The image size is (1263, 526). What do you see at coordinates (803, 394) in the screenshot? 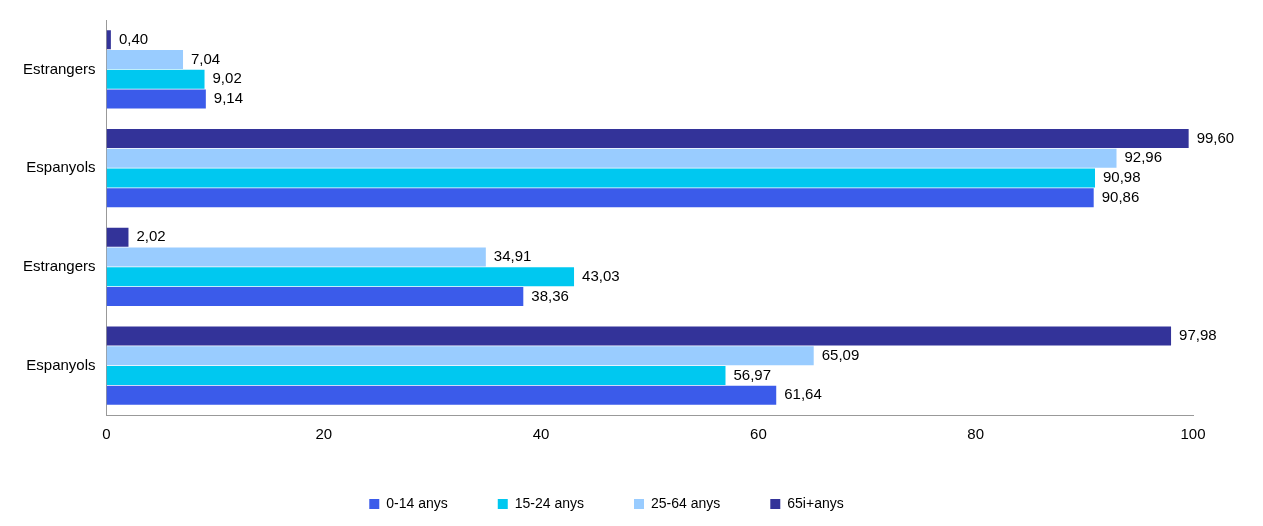
I see `data-label: 61,64` at bounding box center [803, 394].